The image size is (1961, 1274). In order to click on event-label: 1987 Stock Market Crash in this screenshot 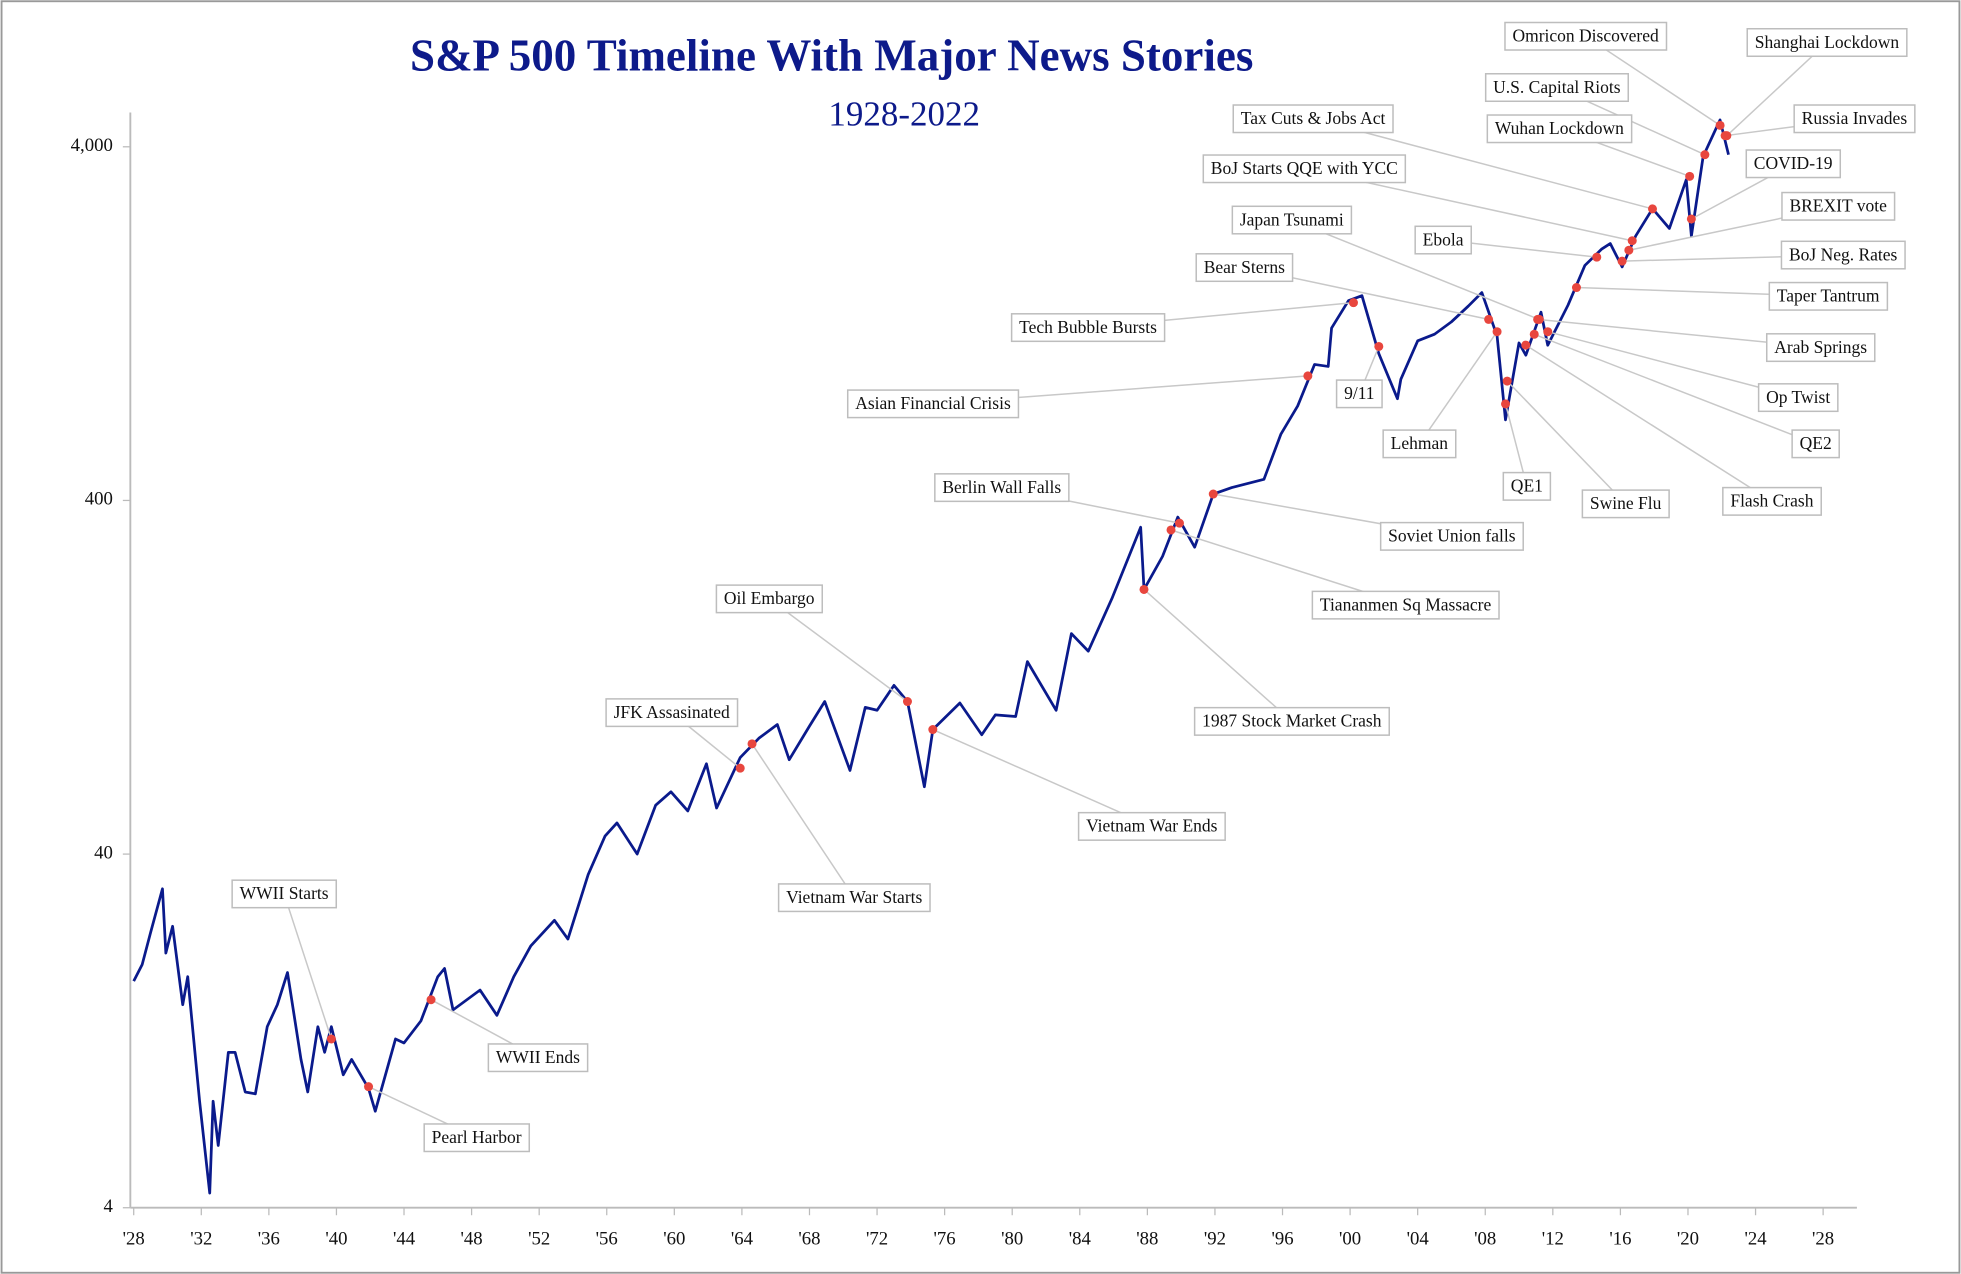, I will do `click(1291, 721)`.